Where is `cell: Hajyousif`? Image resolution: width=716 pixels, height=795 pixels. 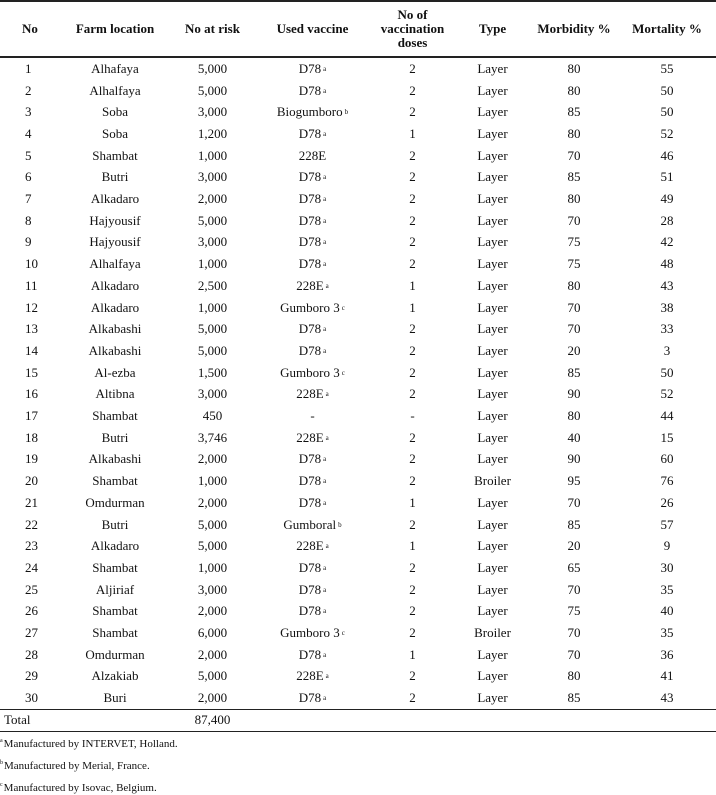
cell: Hajyousif is located at coordinates (115, 221).